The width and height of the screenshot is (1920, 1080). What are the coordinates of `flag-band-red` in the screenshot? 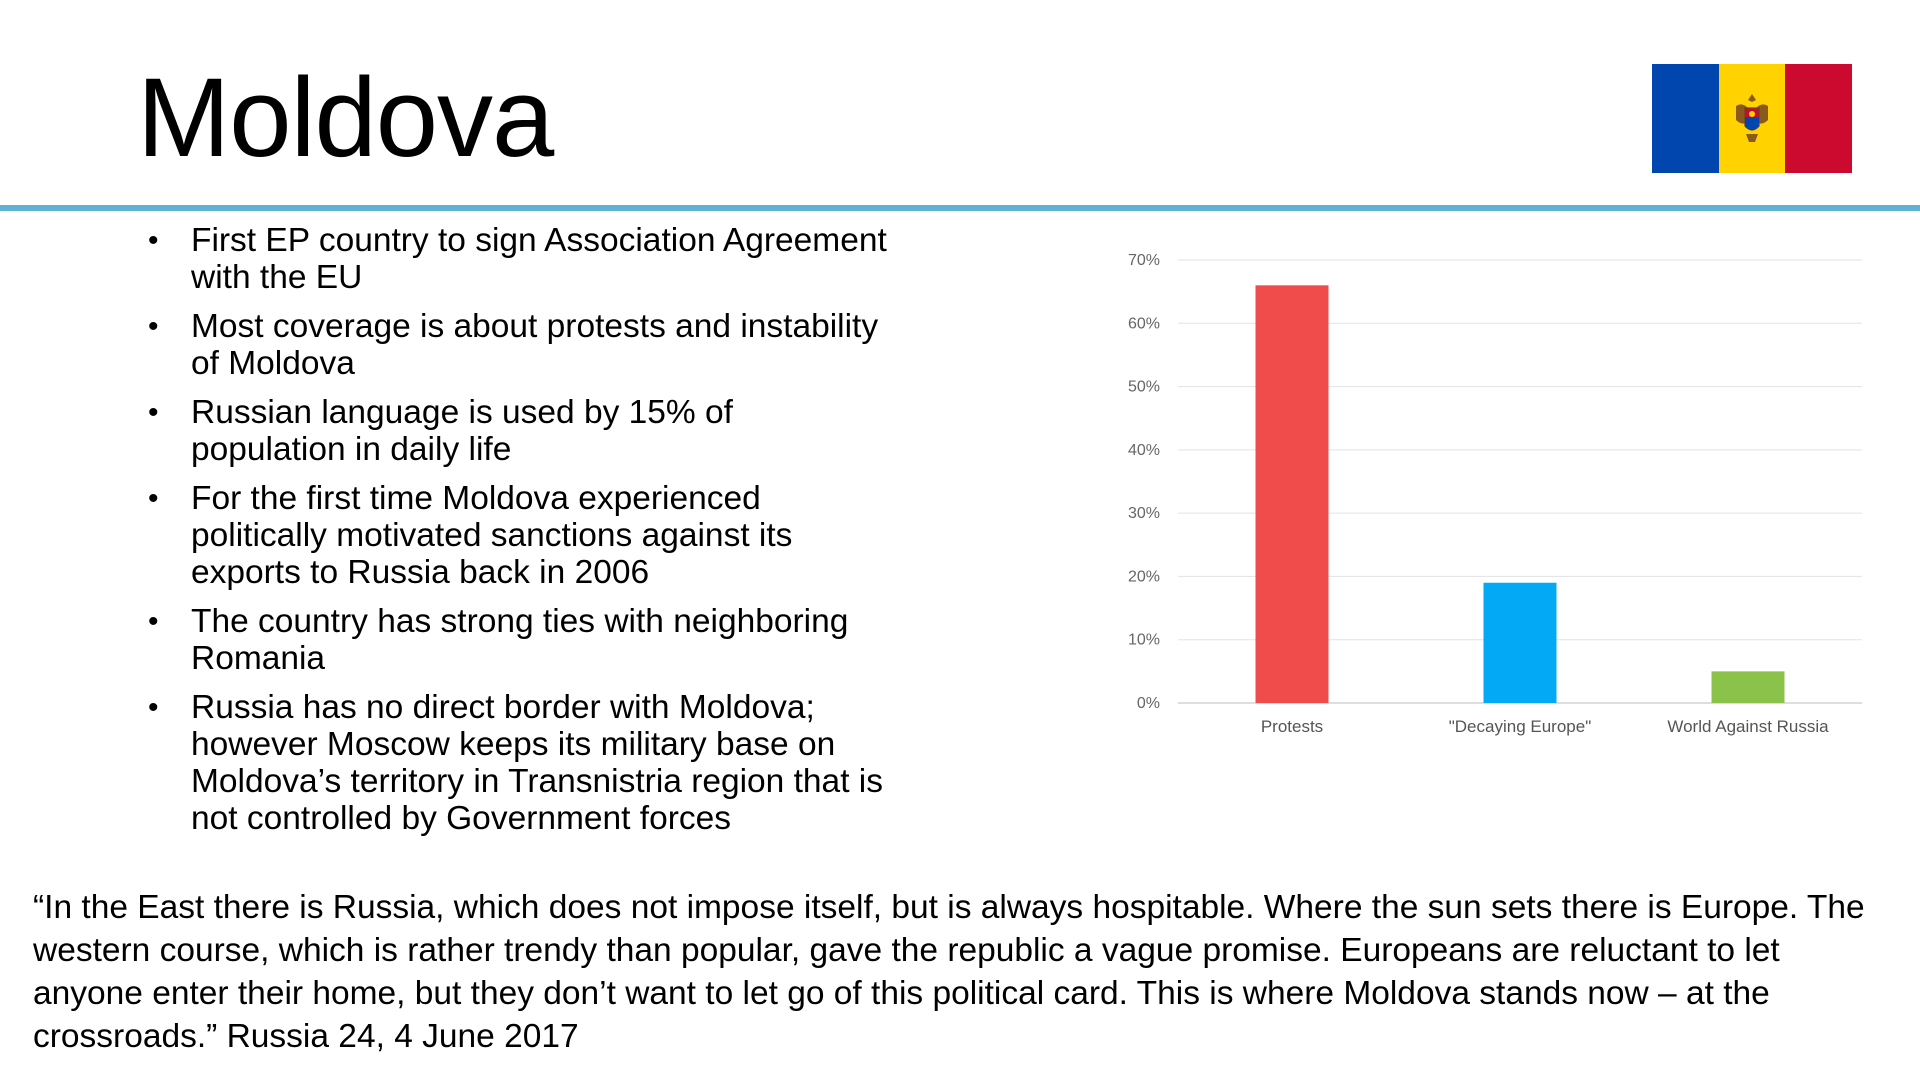 It's located at (1819, 118).